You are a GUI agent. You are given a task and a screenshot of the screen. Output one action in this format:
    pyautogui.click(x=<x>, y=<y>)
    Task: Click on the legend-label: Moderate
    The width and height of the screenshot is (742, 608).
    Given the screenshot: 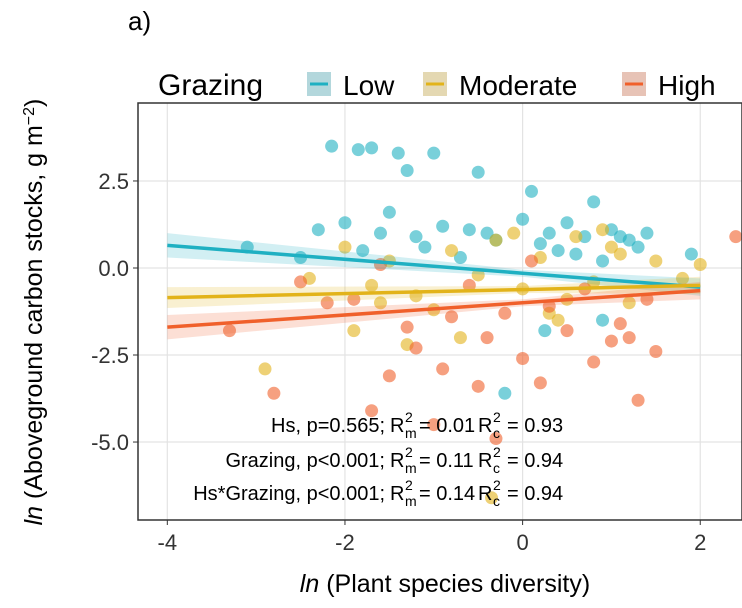 What is the action you would take?
    pyautogui.click(x=518, y=85)
    